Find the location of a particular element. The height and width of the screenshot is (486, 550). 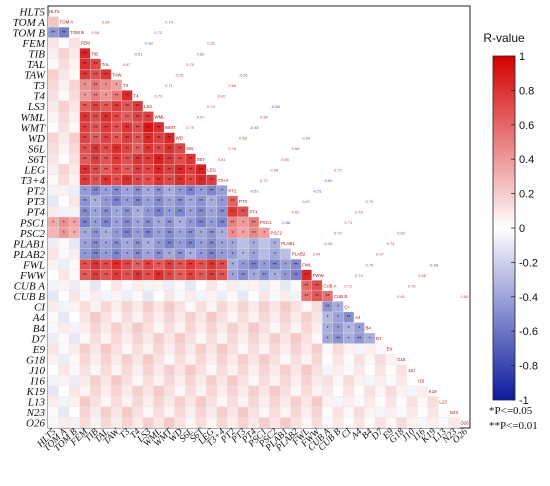

upper-value: 0.79 is located at coordinates (190, 127).